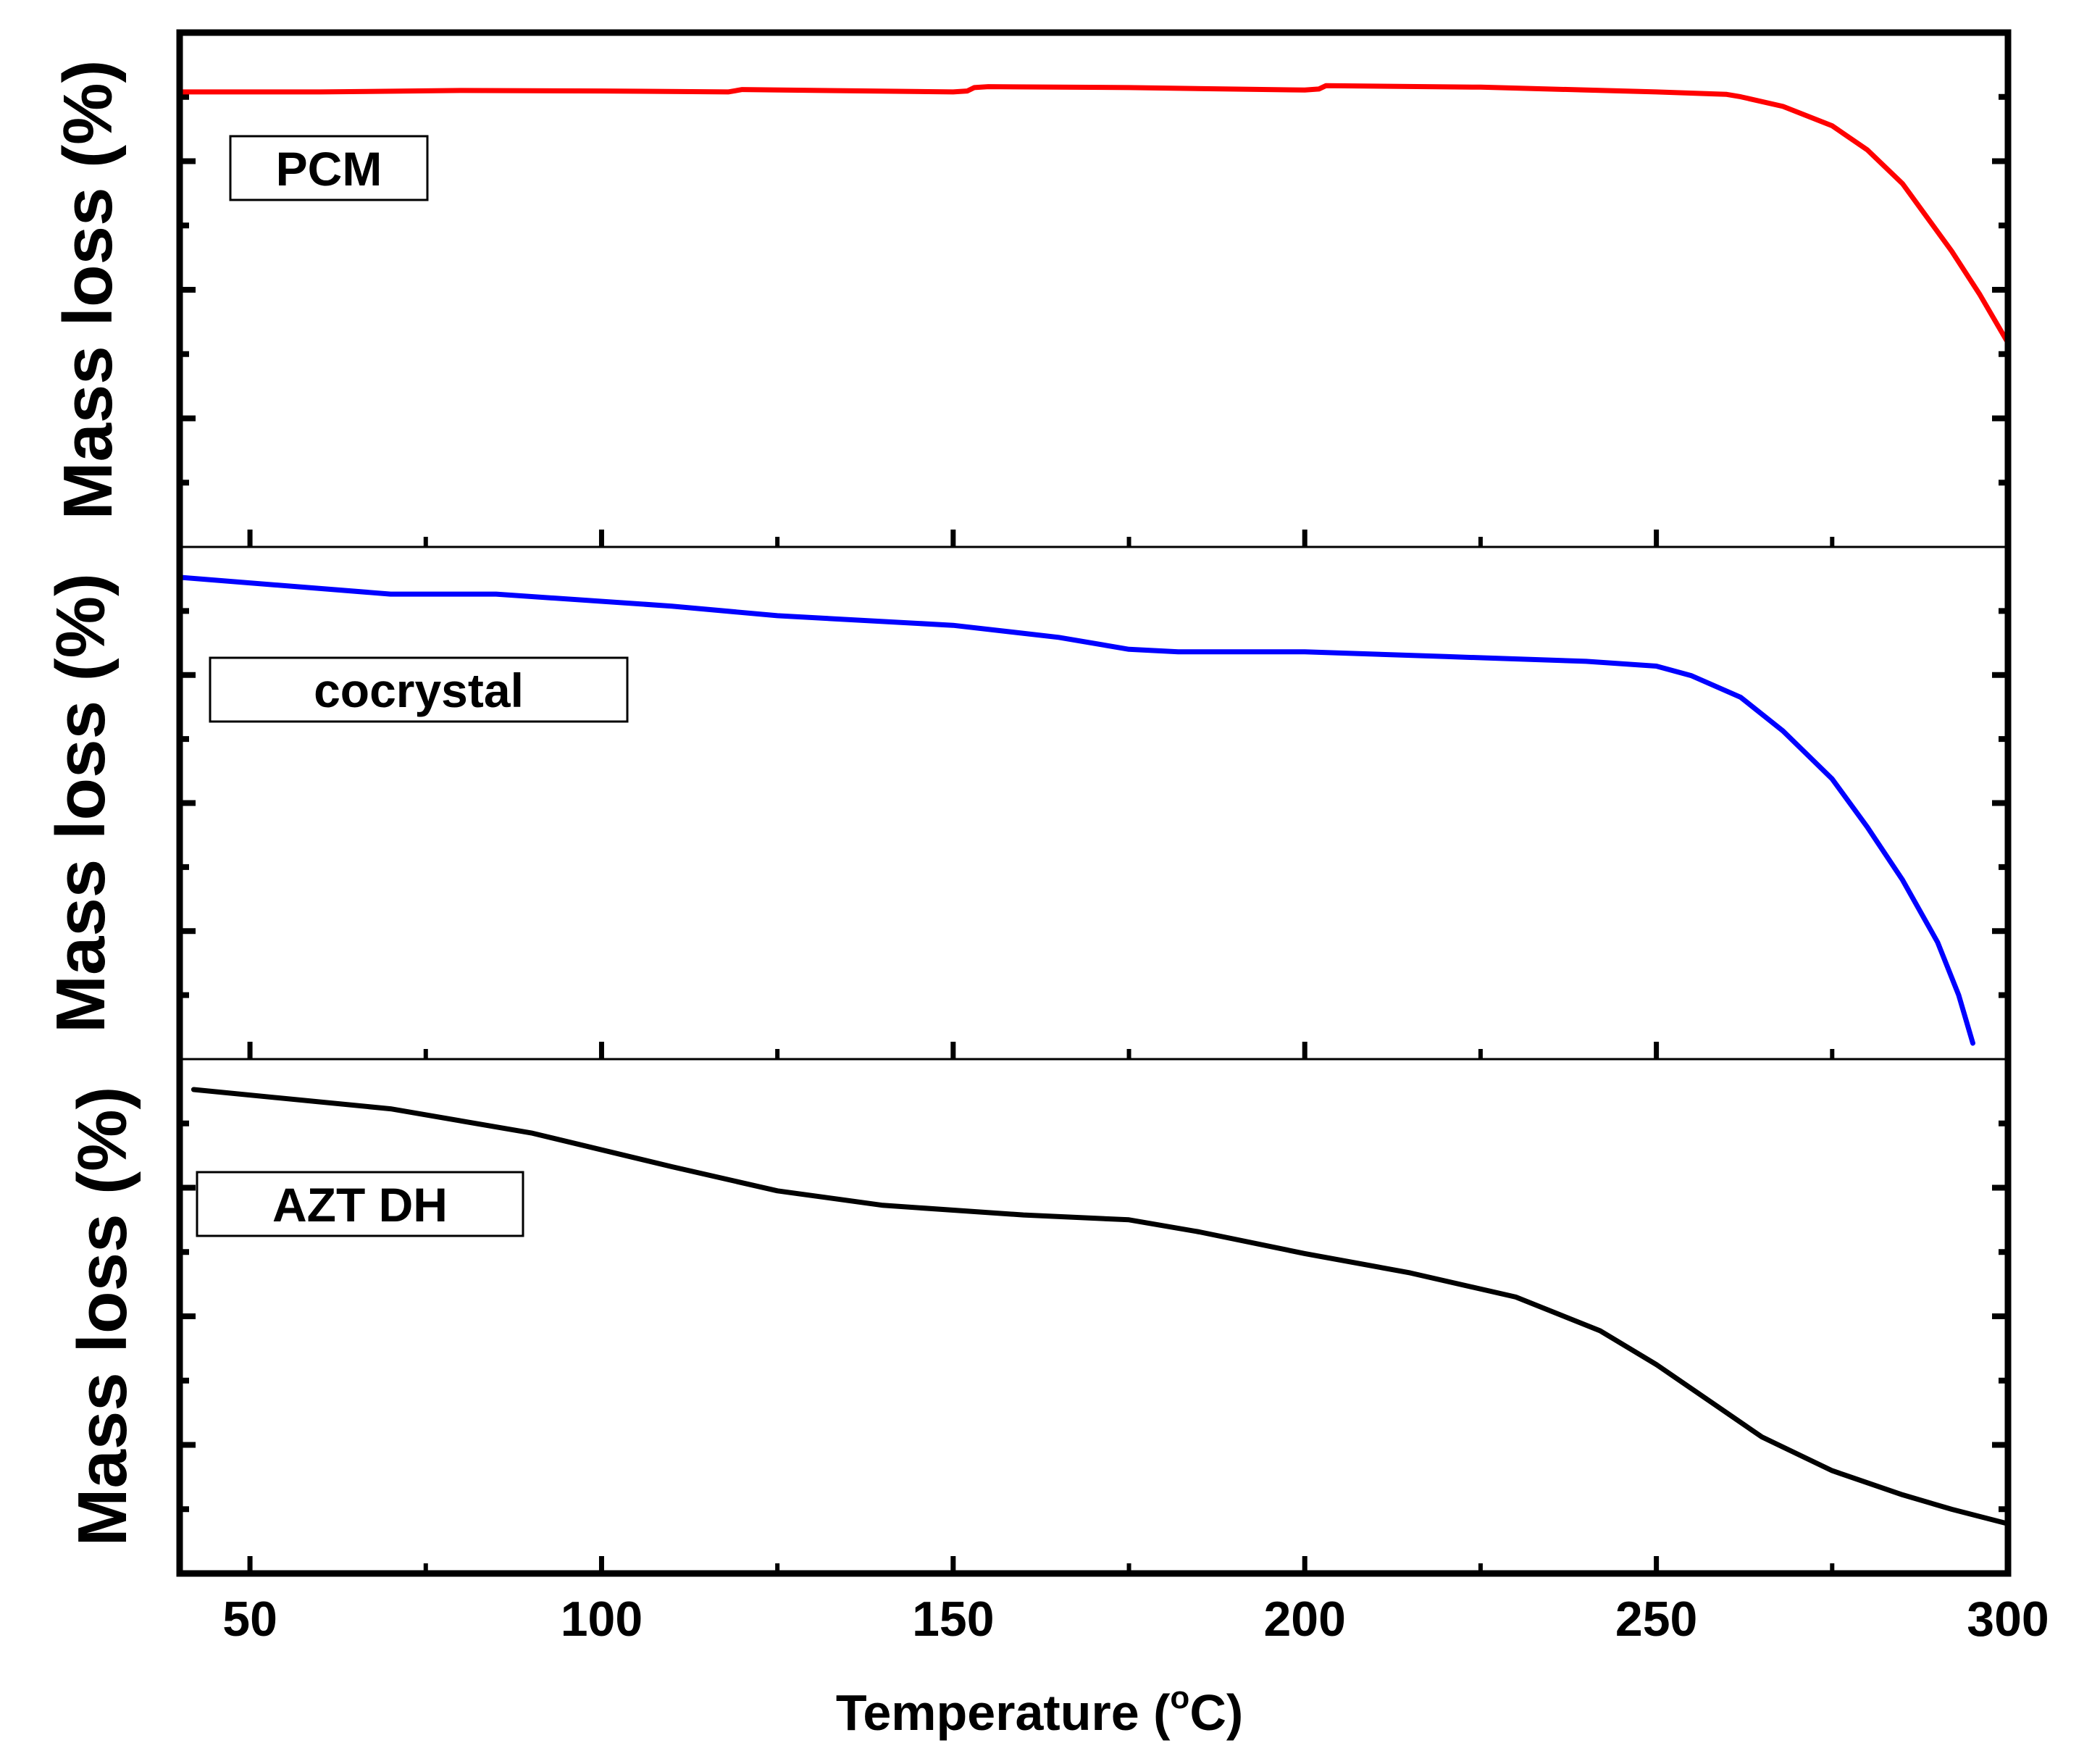 The width and height of the screenshot is (2092, 1764). What do you see at coordinates (1179, 1697) in the screenshot?
I see `x-axis-label-degree: o` at bounding box center [1179, 1697].